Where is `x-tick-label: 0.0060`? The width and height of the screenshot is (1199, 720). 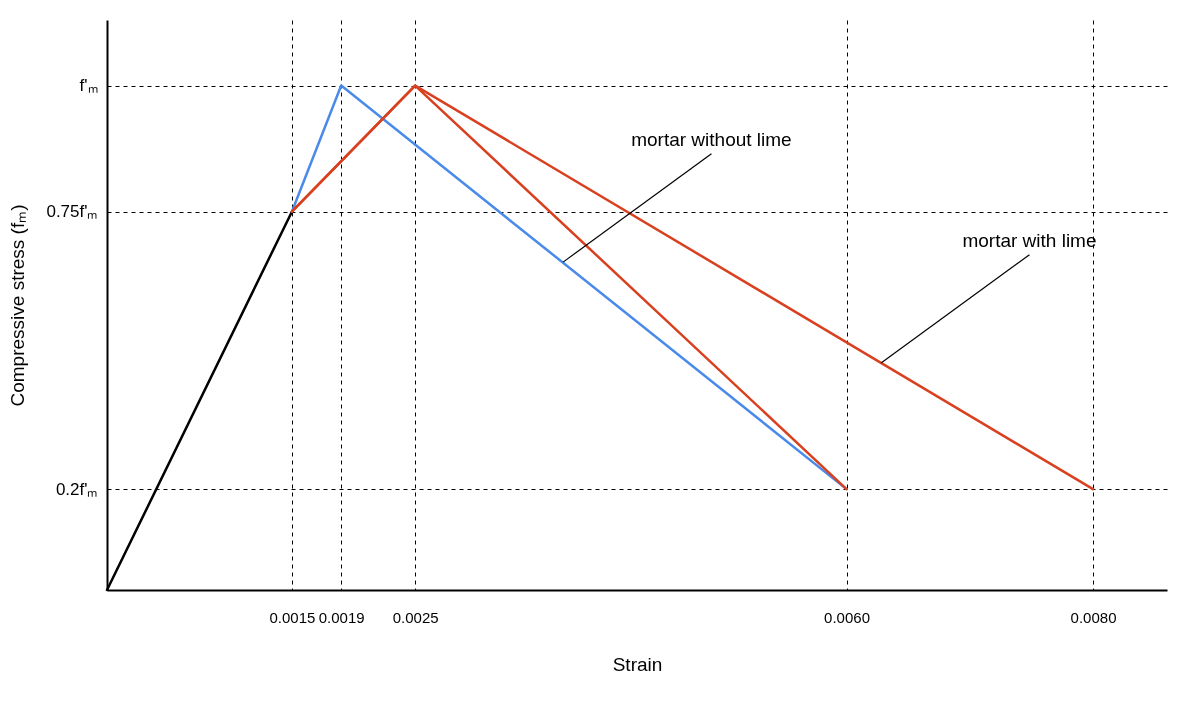 x-tick-label: 0.0060 is located at coordinates (847, 617).